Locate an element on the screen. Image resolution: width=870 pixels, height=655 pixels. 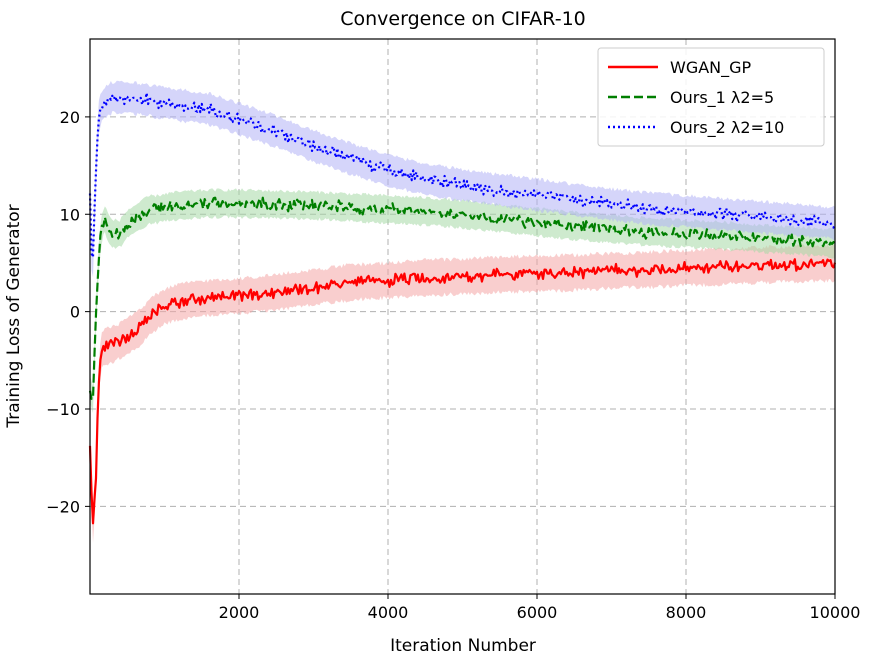
x-tick-label: 2000 is located at coordinates (239, 612).